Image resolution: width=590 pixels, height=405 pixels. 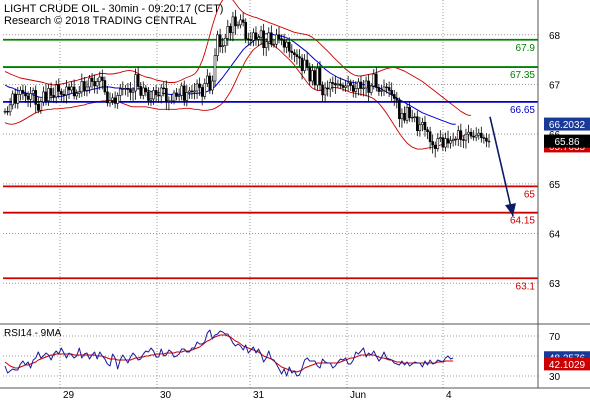 What do you see at coordinates (555, 185) in the screenshot?
I see `y-tick-label: 65` at bounding box center [555, 185].